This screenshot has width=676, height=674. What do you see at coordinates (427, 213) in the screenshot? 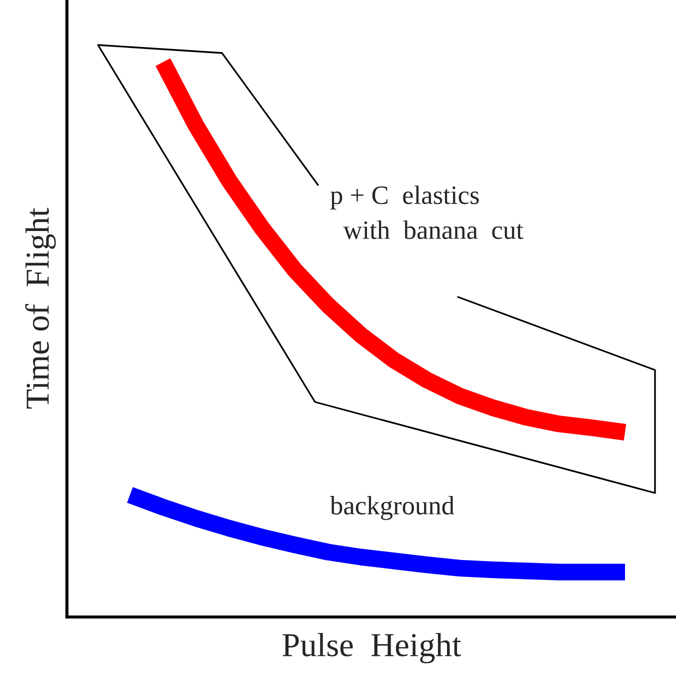
I see `annotation: p + C elastics with banana cut` at bounding box center [427, 213].